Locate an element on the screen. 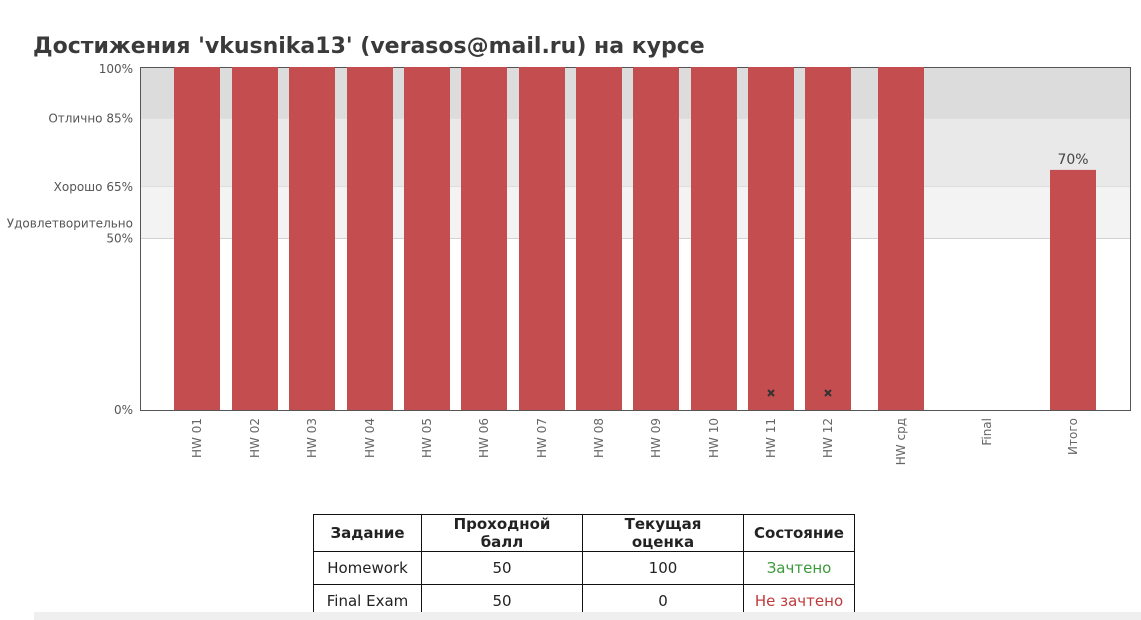  cell-passing-score: 50 is located at coordinates (502, 568).